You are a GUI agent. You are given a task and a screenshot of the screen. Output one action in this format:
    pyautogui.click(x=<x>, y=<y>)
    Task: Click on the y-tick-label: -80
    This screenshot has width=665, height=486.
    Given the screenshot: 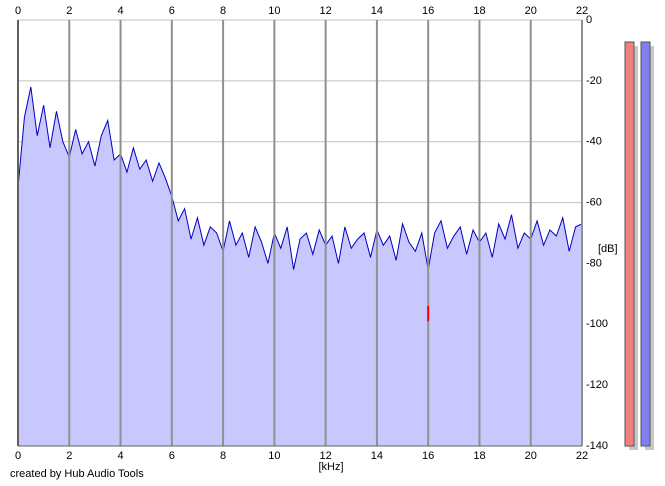 What is the action you would take?
    pyautogui.click(x=594, y=263)
    